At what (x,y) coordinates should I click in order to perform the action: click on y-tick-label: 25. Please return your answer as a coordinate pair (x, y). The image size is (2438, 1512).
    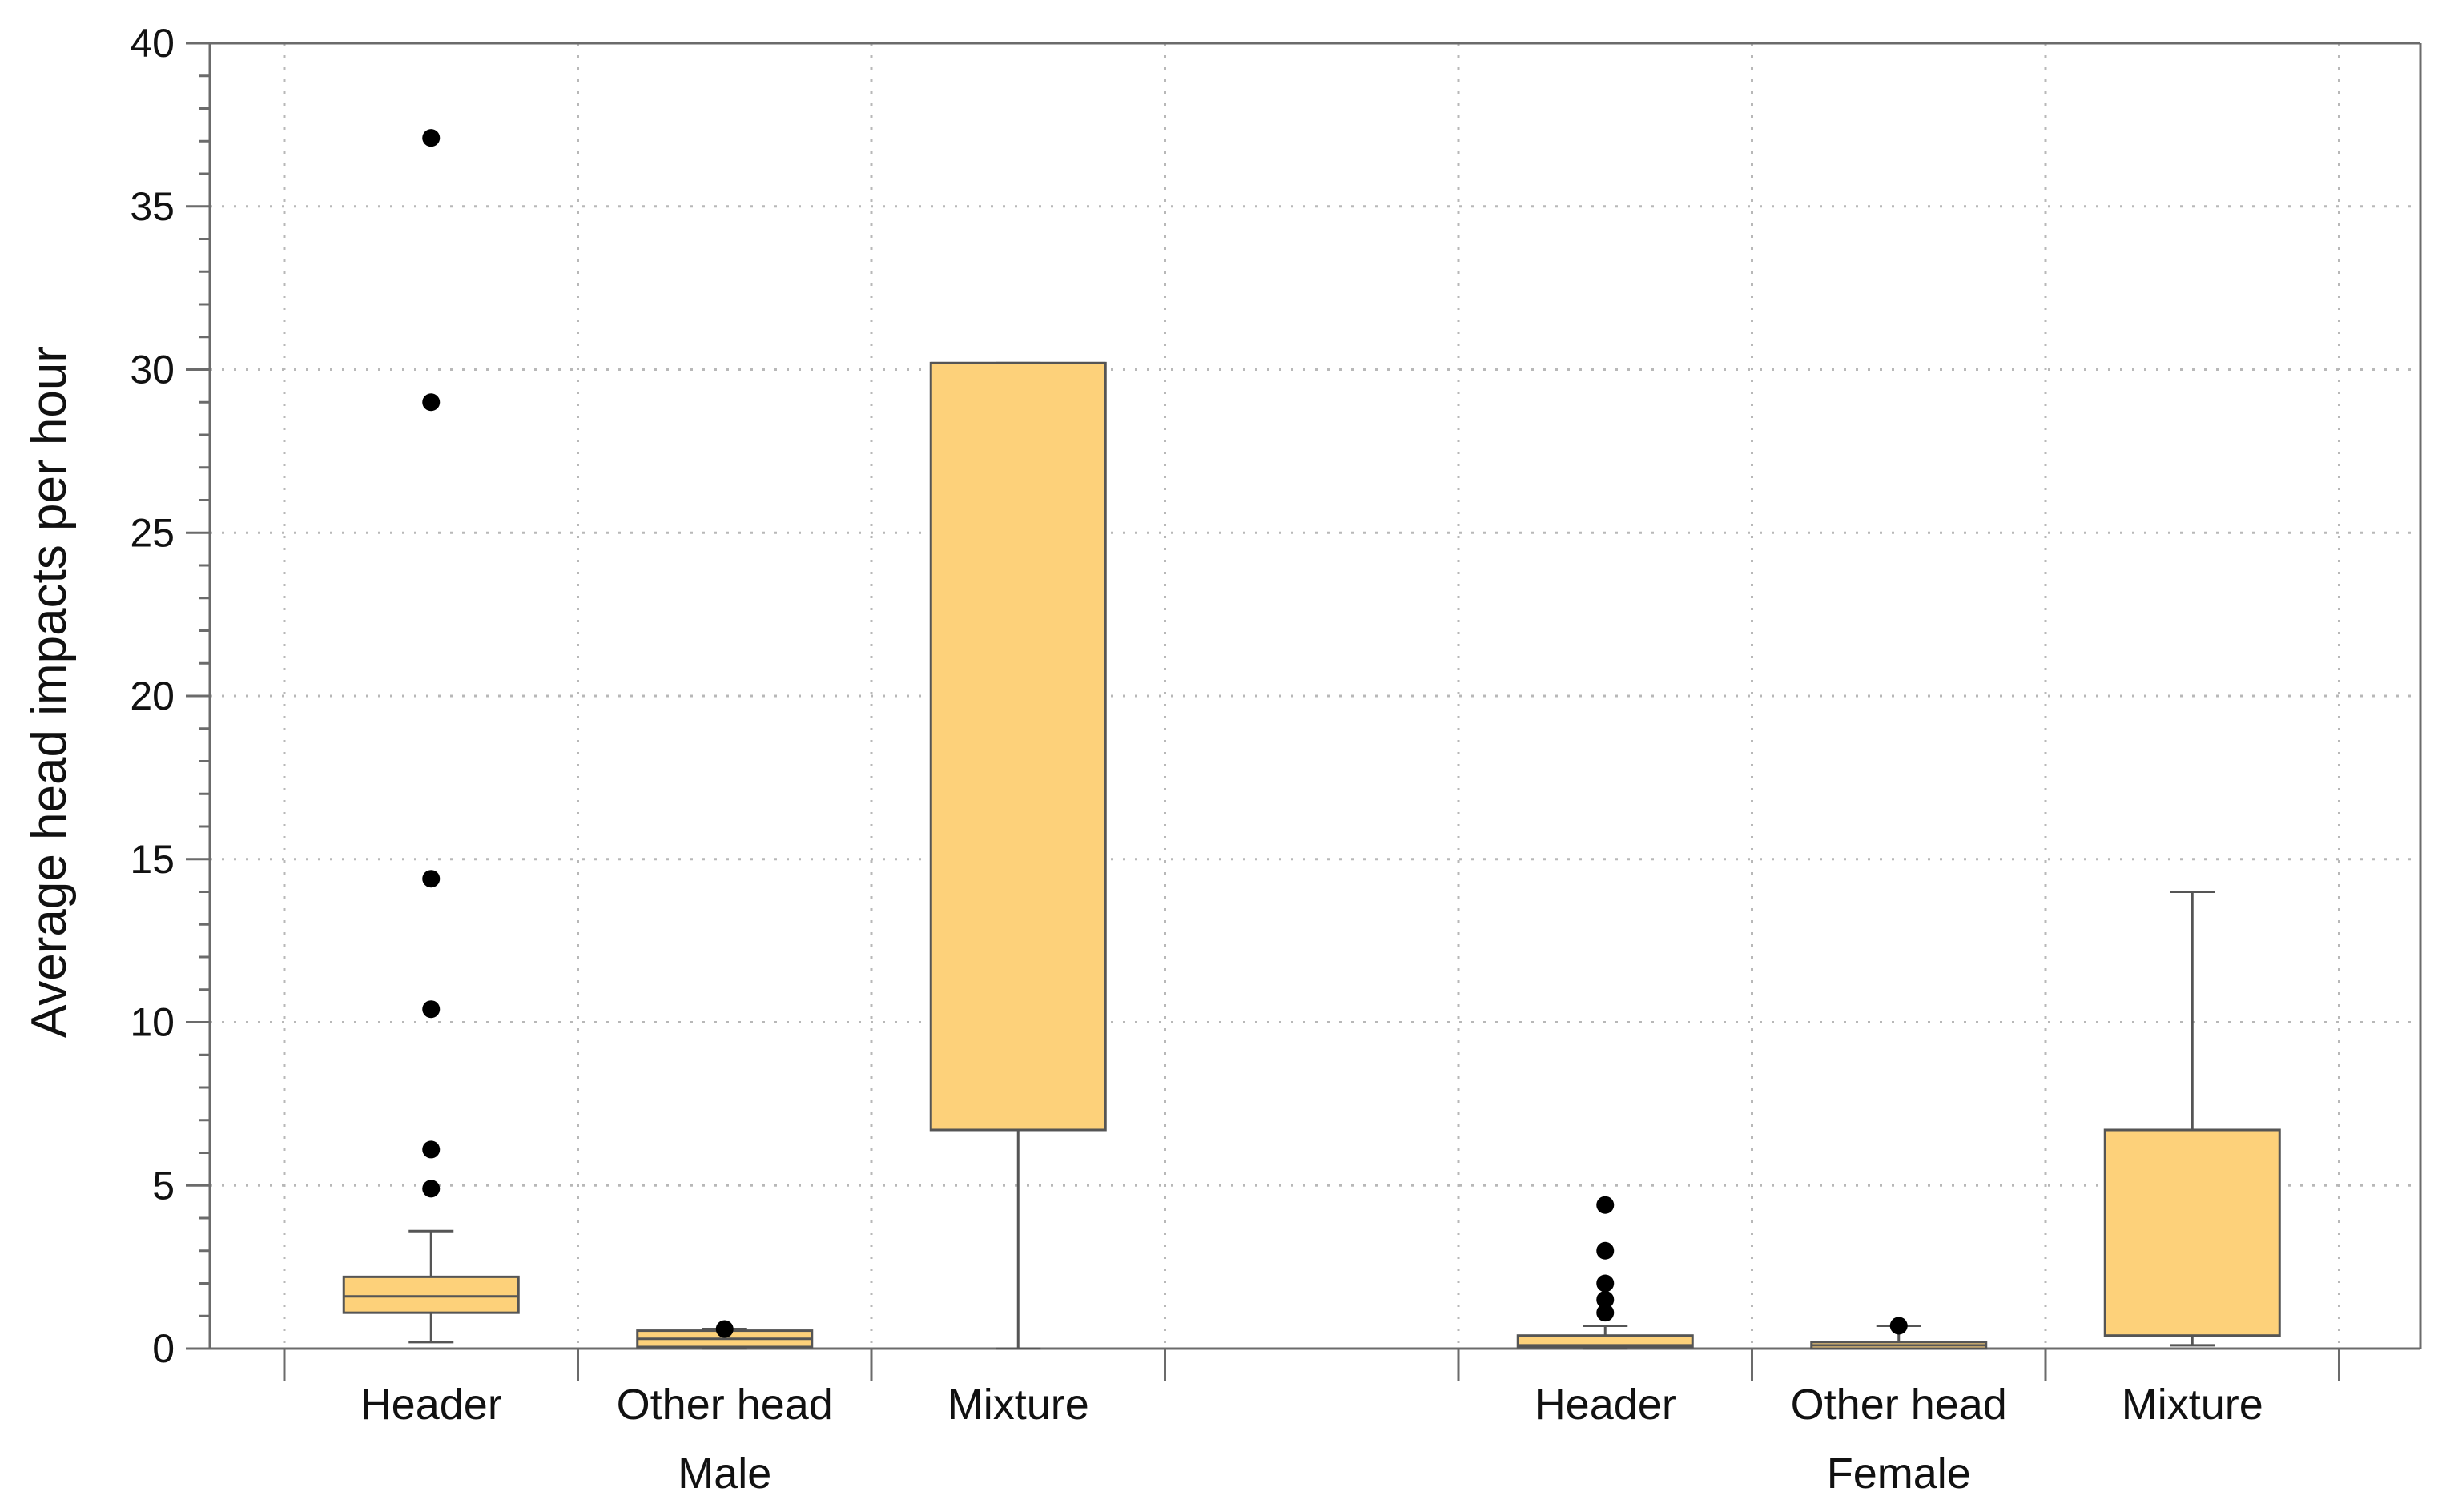
    Looking at the image, I should click on (152, 532).